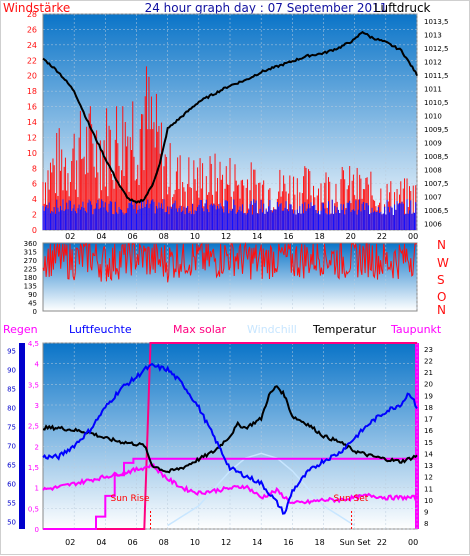  Describe the element at coordinates (133, 542) in the screenshot. I see `x-tick-label: 06` at that location.